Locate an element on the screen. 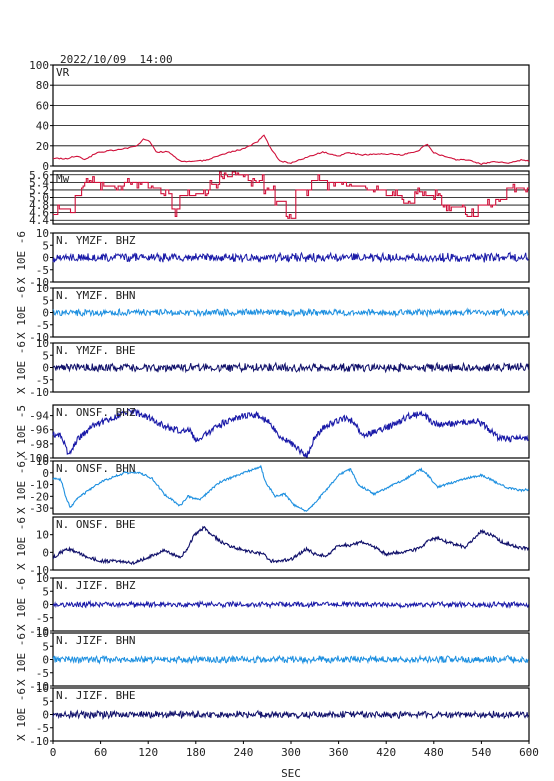  panel-label: N. YMZF. BHE is located at coordinates (95, 350).